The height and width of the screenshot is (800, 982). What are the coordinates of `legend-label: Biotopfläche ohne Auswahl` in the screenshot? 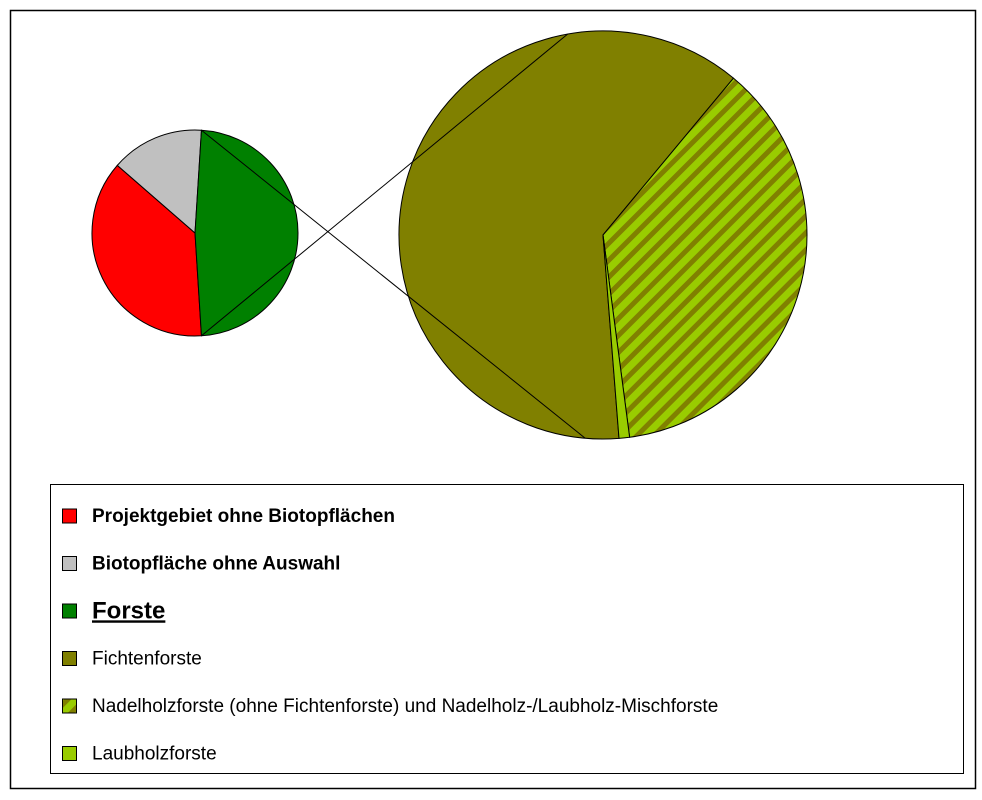 It's located at (216, 564).